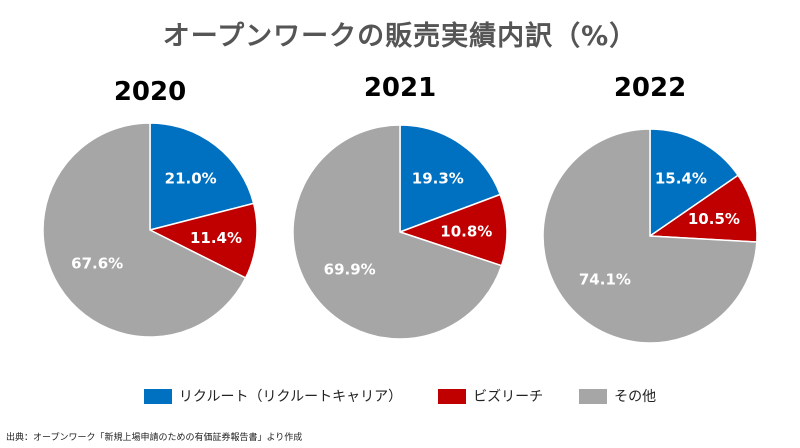 This screenshot has width=800, height=448. I want to click on data-label-bizreach-2022: 10.5%, so click(714, 219).